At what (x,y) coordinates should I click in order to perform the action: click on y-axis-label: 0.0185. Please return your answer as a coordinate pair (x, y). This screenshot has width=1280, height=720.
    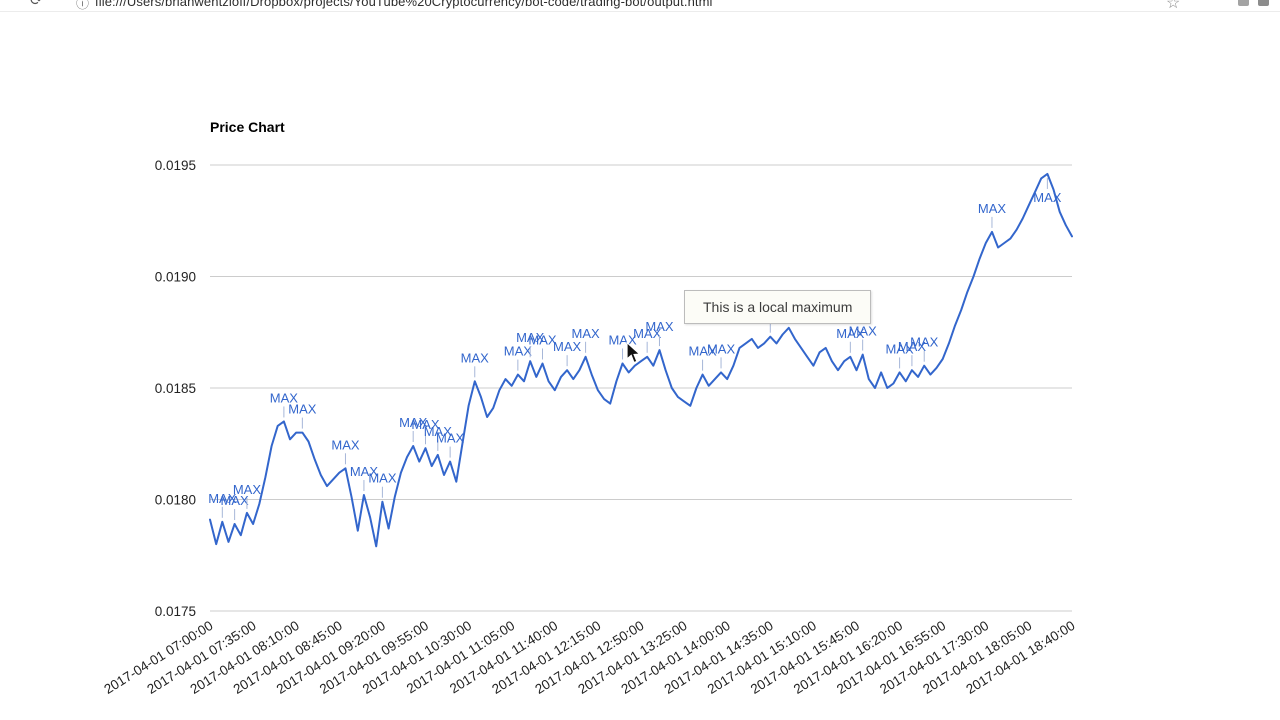
    Looking at the image, I should click on (175, 388).